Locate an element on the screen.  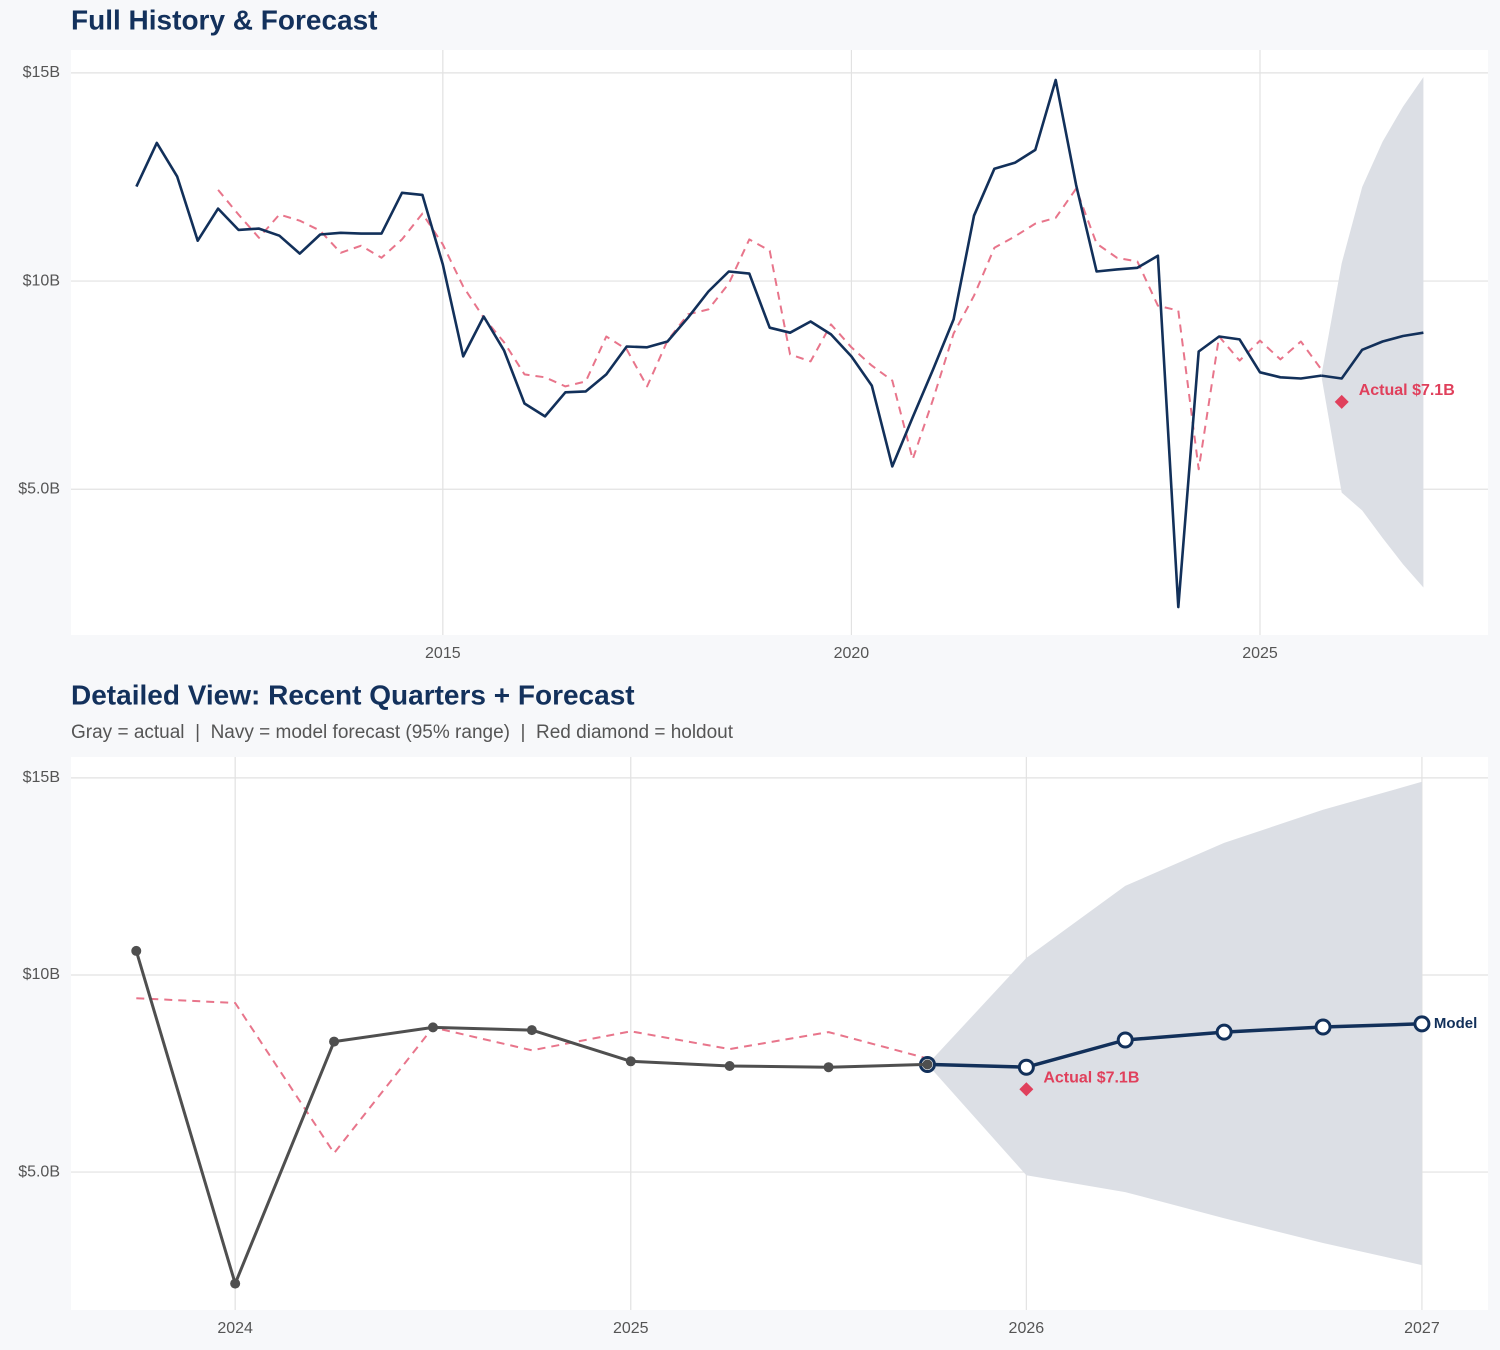
series-end-label: Model is located at coordinates (1455, 1023).